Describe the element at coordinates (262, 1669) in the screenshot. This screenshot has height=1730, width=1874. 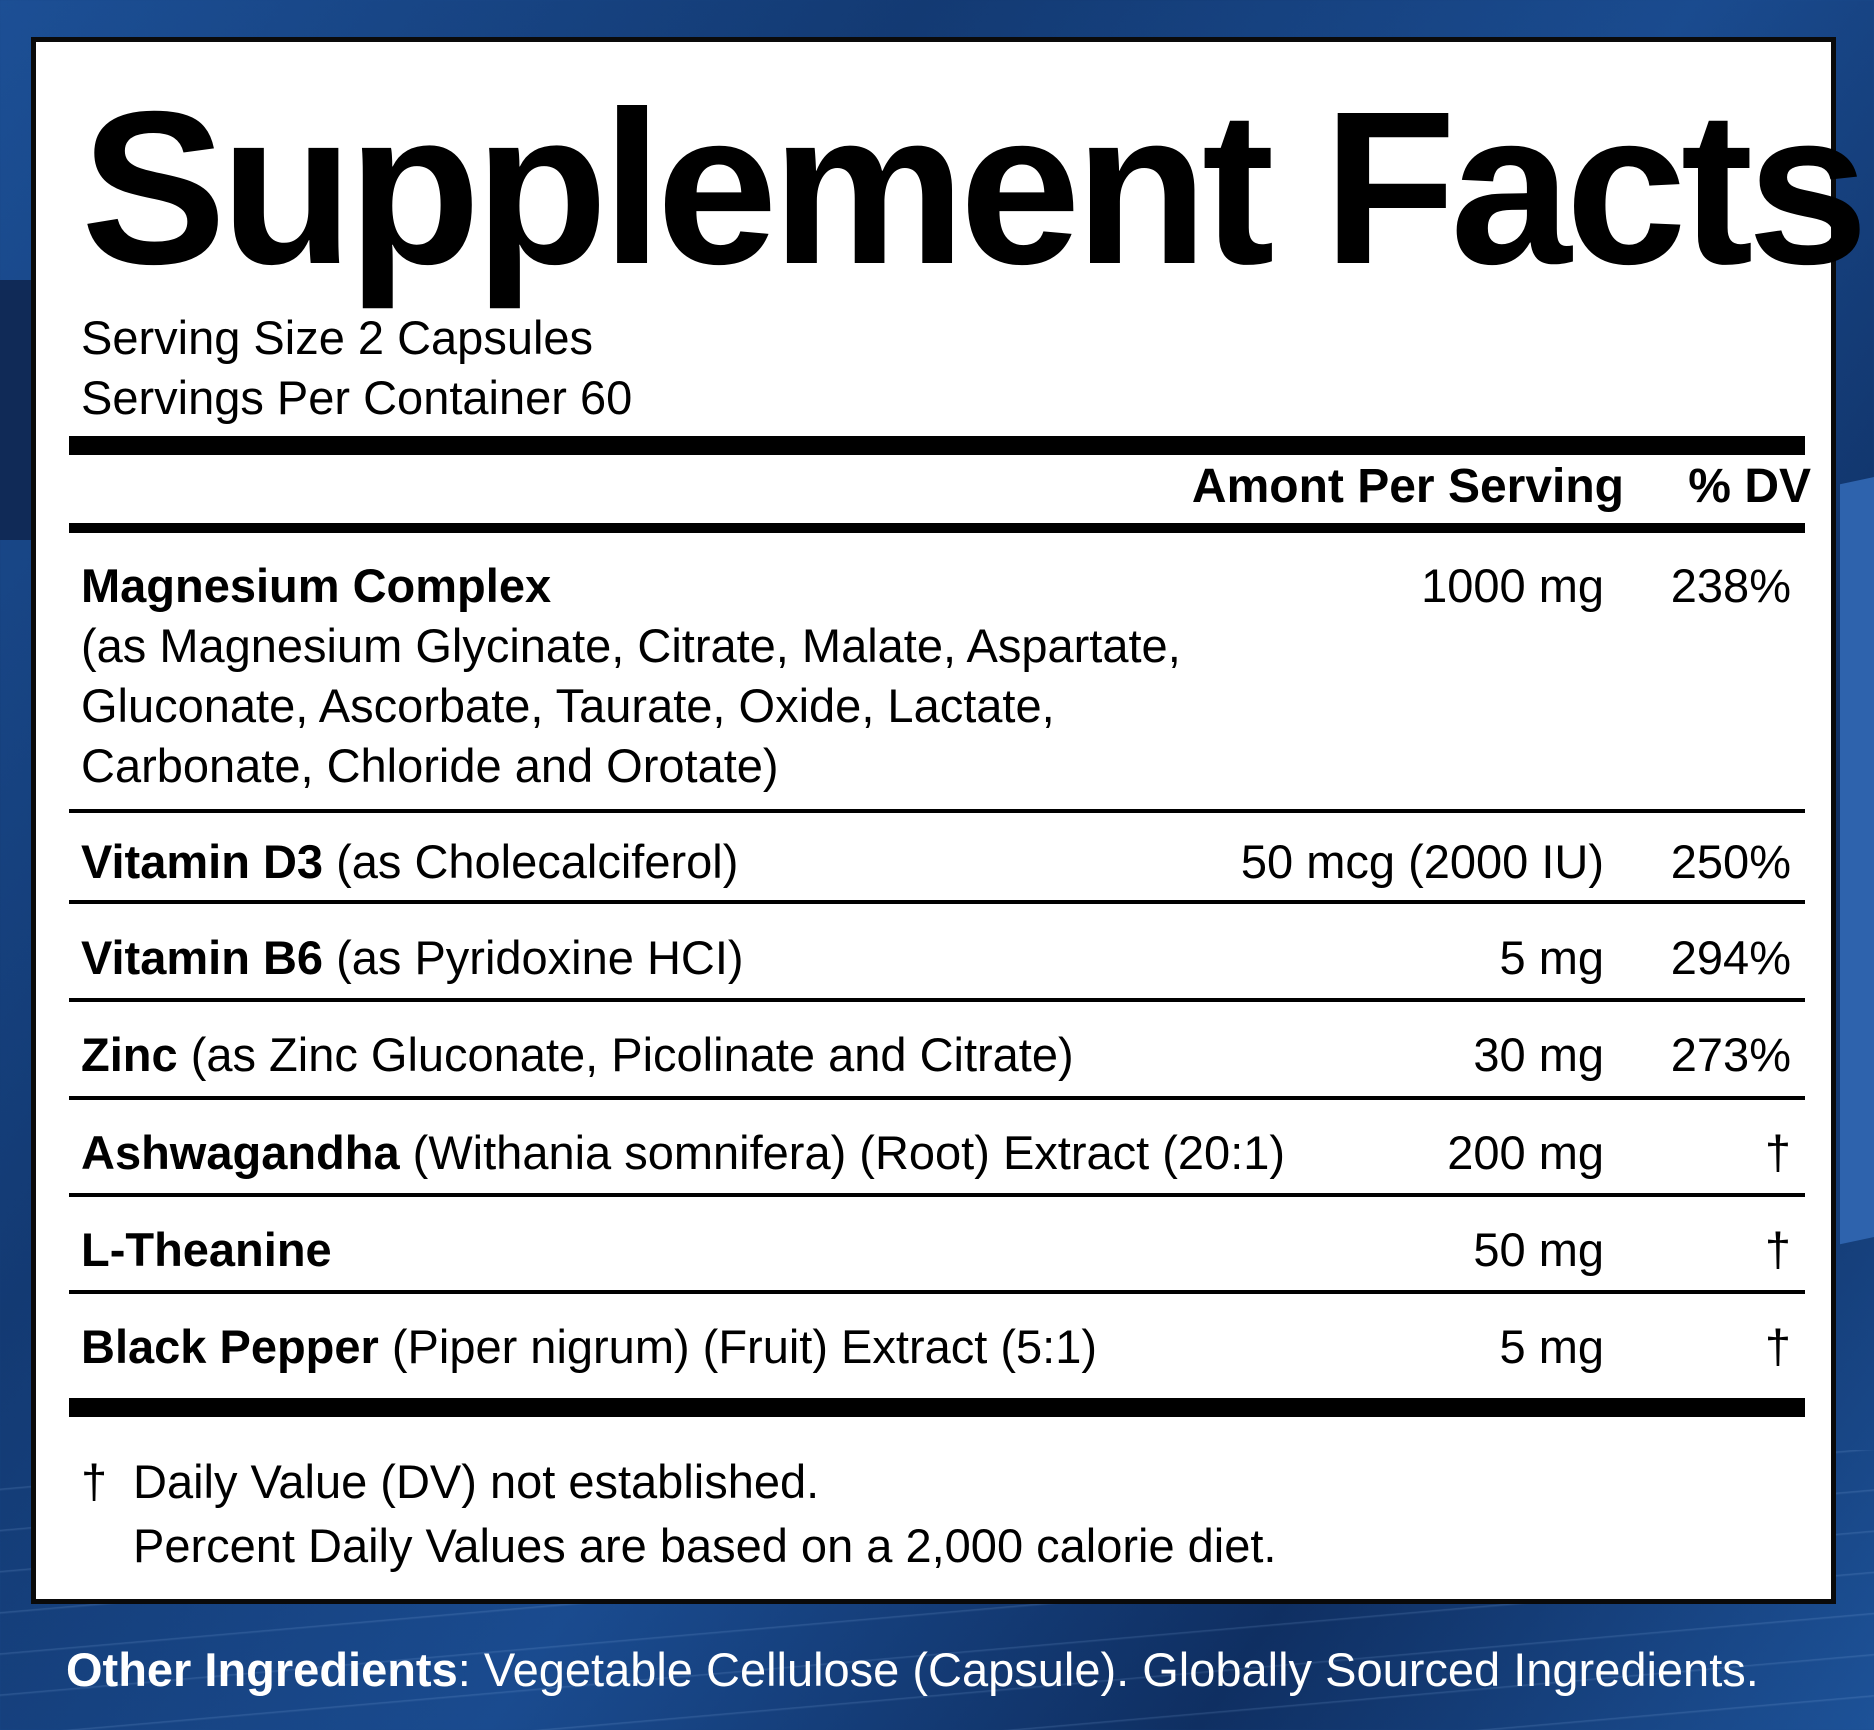
I see `other-ingredients-label: Other Ingredients` at that location.